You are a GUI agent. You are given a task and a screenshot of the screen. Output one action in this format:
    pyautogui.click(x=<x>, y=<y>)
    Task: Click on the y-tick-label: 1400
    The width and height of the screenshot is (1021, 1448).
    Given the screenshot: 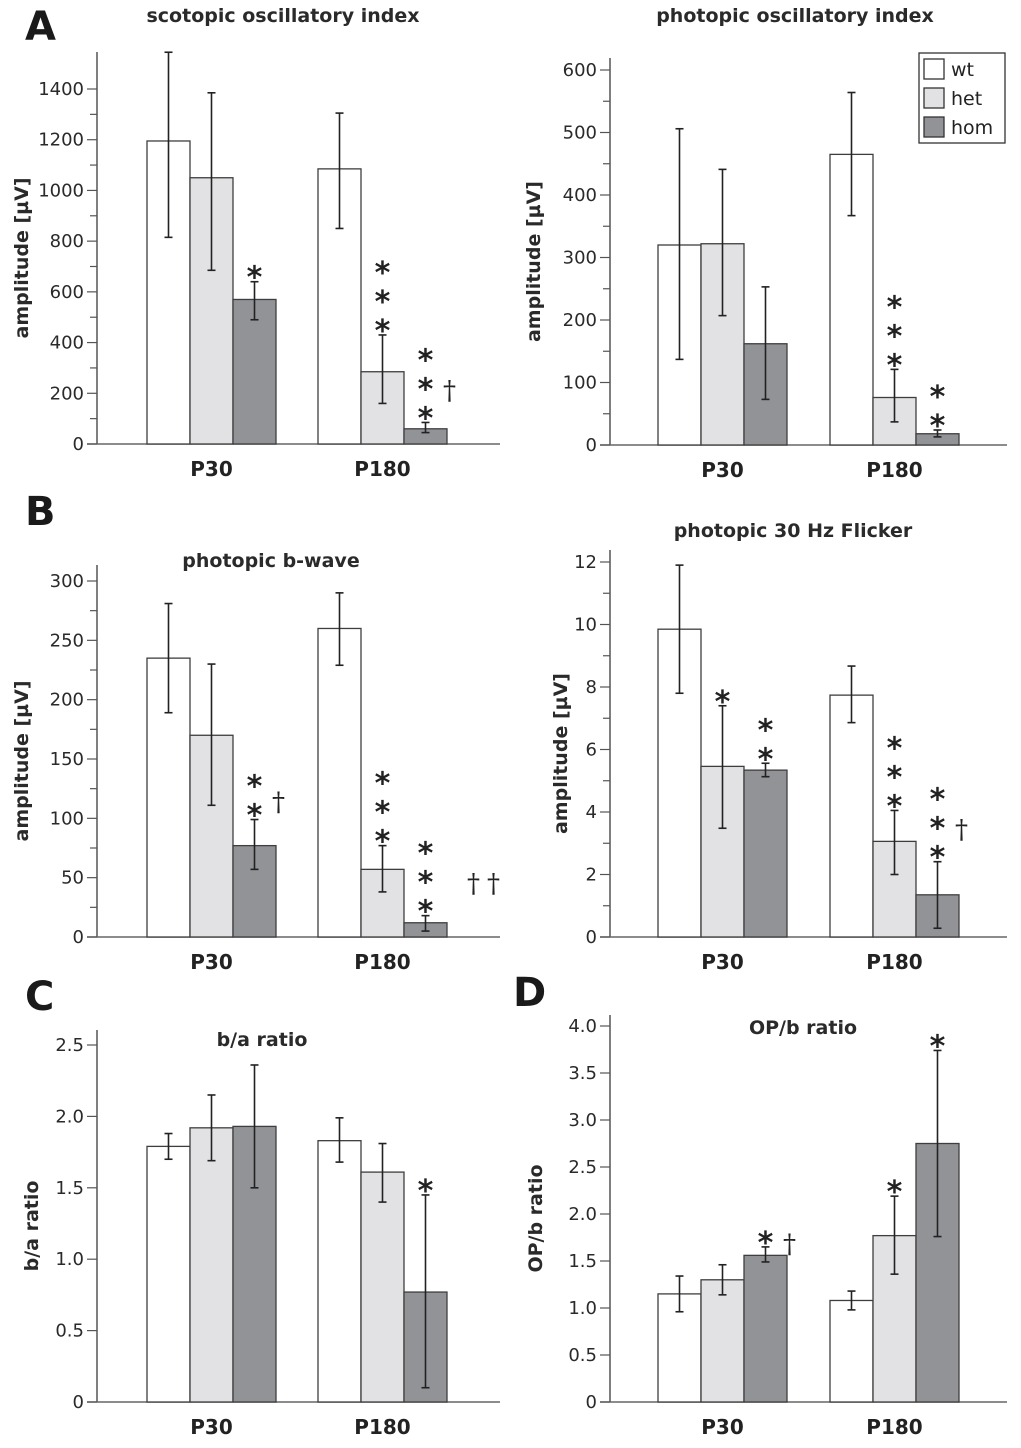 What is the action you would take?
    pyautogui.click(x=61, y=89)
    